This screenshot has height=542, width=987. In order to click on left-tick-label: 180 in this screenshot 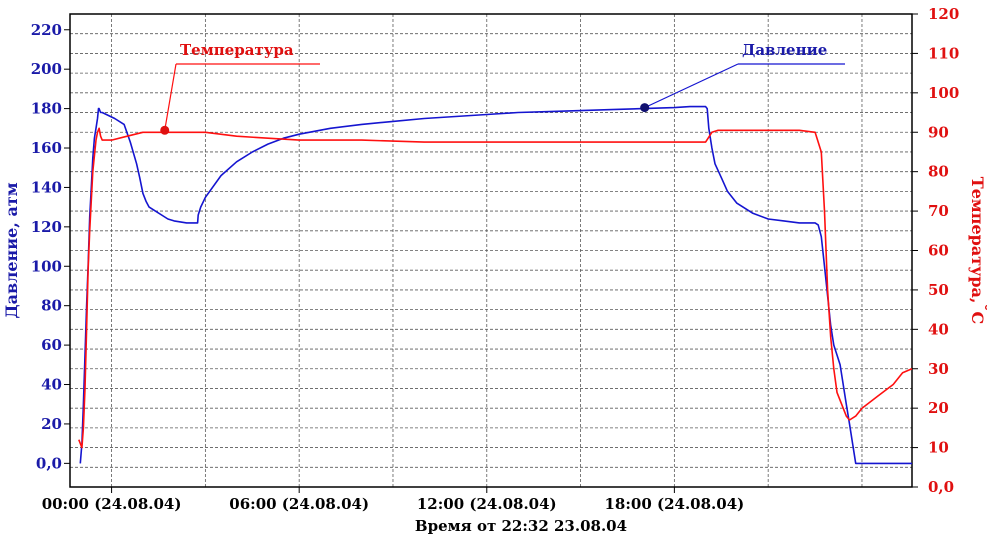, I will do `click(46, 109)`.